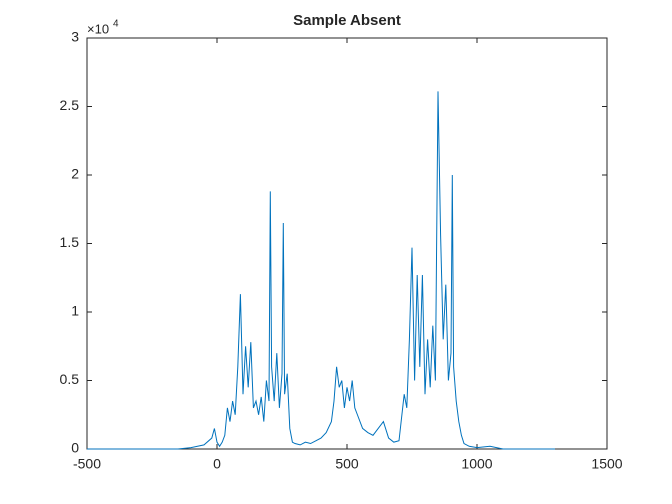 This screenshot has height=504, width=672. I want to click on y-exponent: 4, so click(116, 24).